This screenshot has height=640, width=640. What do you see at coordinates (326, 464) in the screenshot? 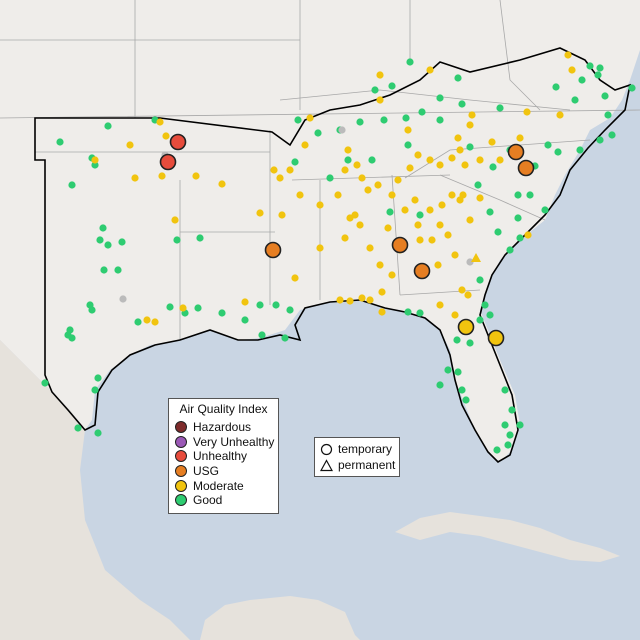
I see `triangle-icon` at bounding box center [326, 464].